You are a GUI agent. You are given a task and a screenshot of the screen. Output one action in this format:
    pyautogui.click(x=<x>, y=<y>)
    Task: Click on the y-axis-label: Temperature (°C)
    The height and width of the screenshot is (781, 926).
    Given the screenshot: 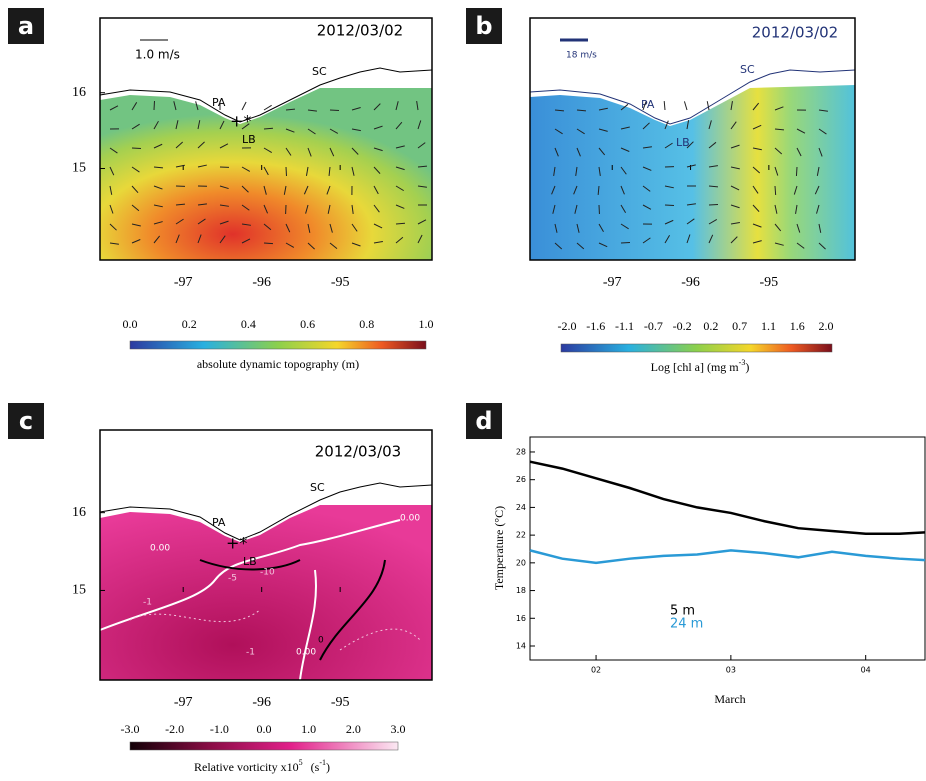 What is the action you would take?
    pyautogui.click(x=499, y=548)
    